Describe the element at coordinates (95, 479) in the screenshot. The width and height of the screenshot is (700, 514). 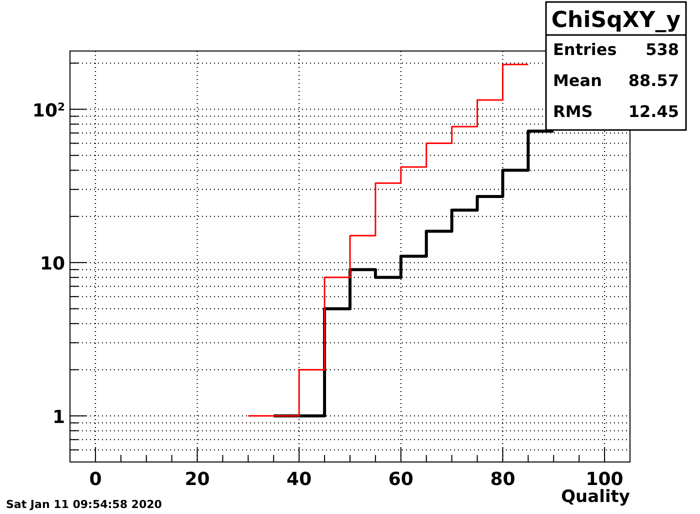
I see `x-tick-label: 0` at that location.